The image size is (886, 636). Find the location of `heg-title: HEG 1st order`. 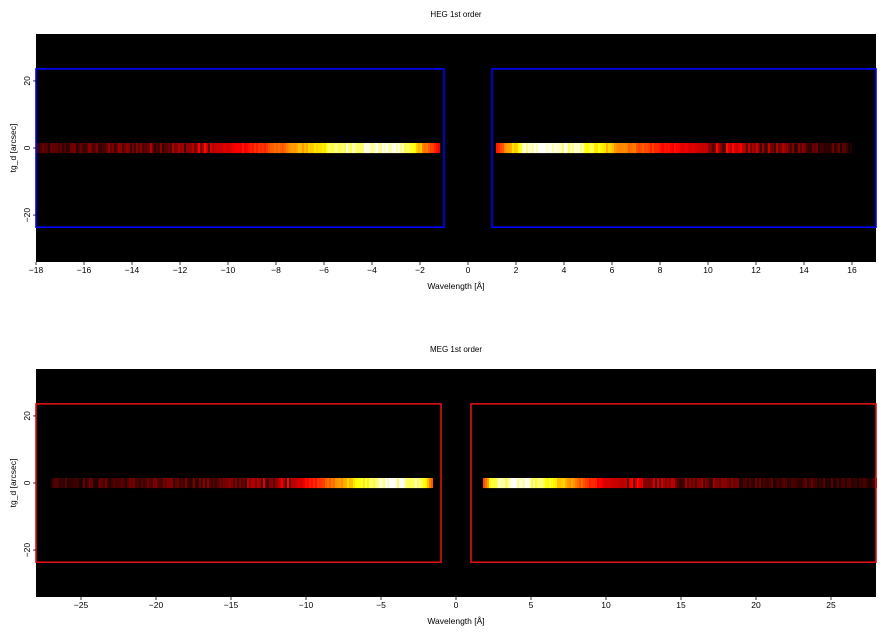

heg-title: HEG 1st order is located at coordinates (455, 14).